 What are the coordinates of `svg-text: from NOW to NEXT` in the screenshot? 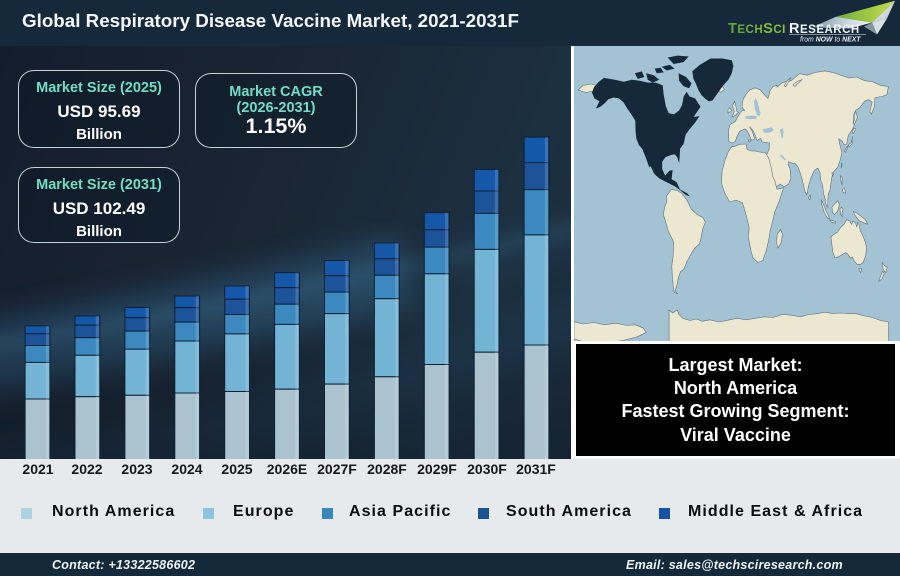 It's located at (830, 40).